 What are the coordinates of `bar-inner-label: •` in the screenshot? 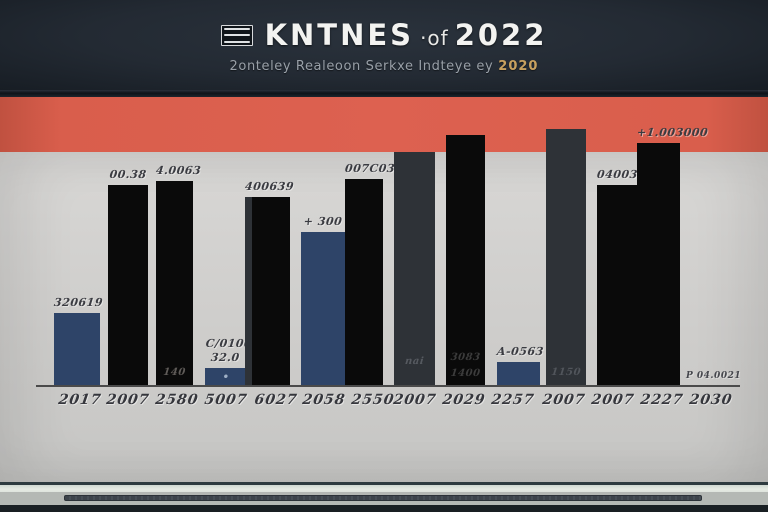 It's located at (226, 377).